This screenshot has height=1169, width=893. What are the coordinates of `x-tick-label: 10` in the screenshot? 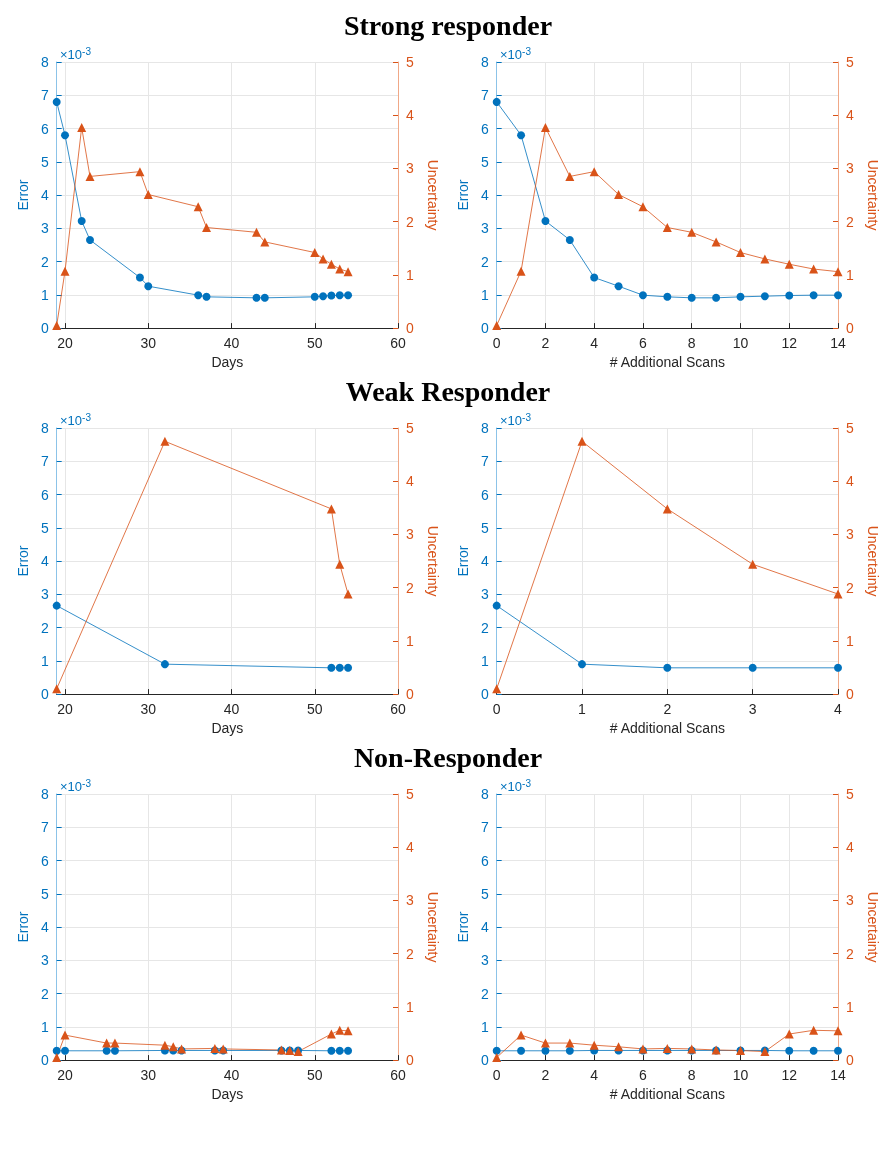 It's located at (740, 1075).